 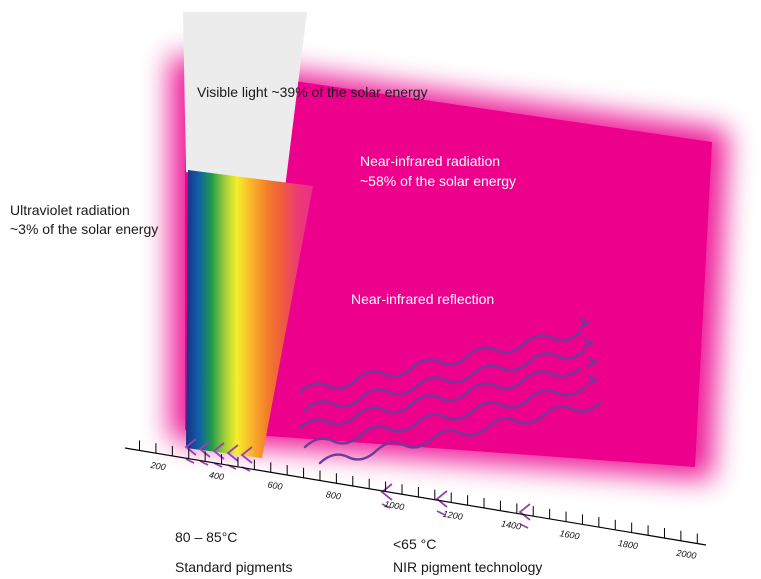 I want to click on axis-tick-label: 2000, so click(x=686, y=554).